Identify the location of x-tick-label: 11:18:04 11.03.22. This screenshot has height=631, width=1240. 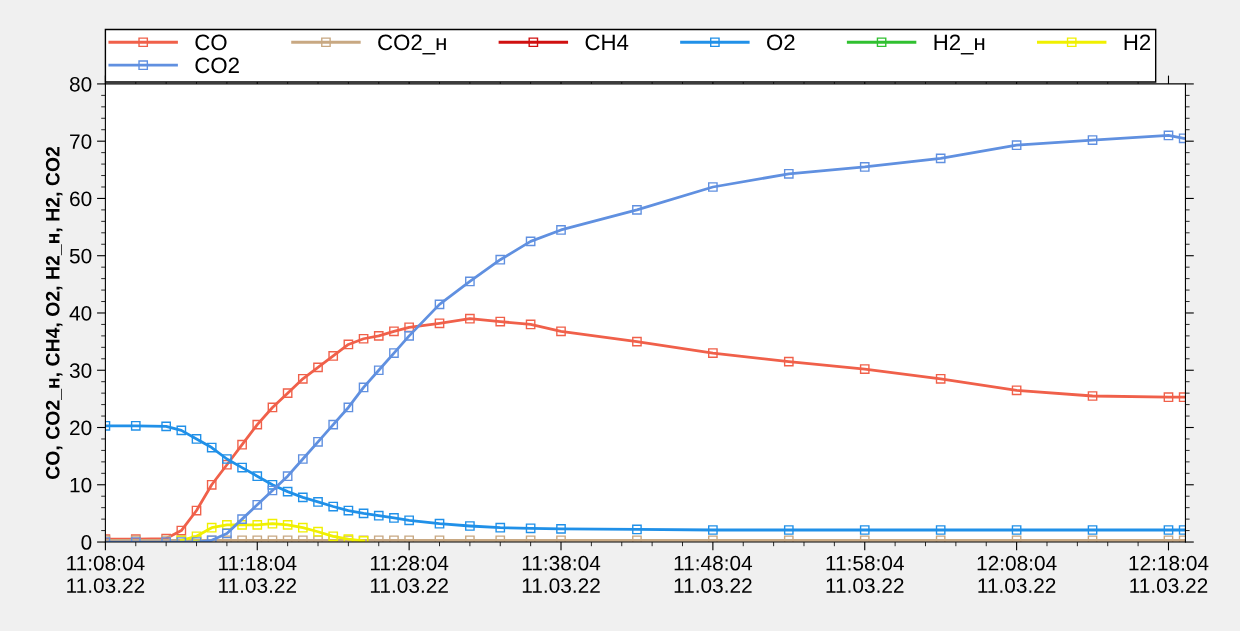
(258, 574).